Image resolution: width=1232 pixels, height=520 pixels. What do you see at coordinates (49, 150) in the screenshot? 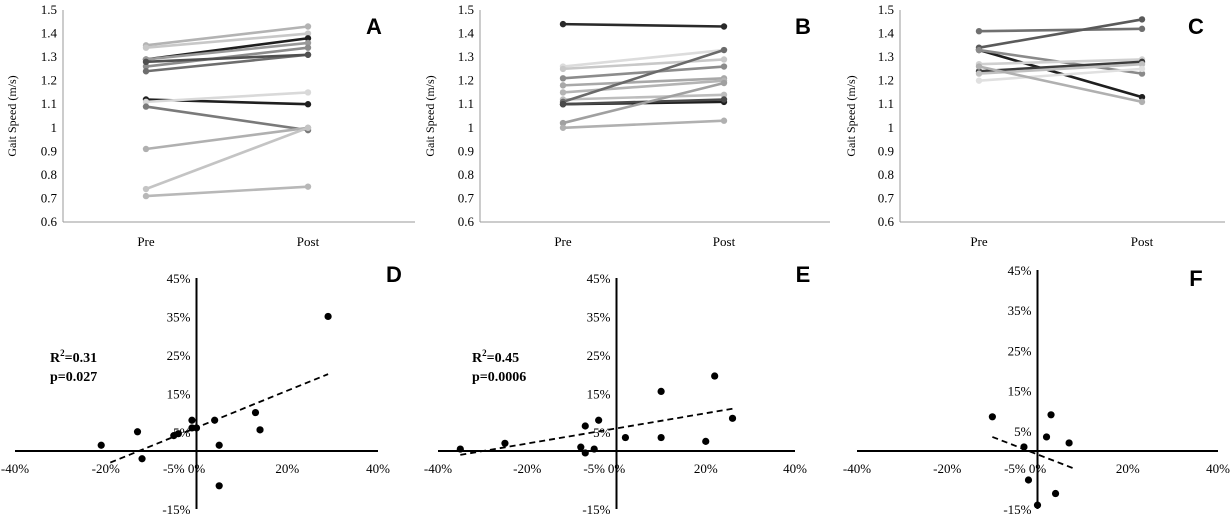
I see `y-tick-label: 0.9` at bounding box center [49, 150].